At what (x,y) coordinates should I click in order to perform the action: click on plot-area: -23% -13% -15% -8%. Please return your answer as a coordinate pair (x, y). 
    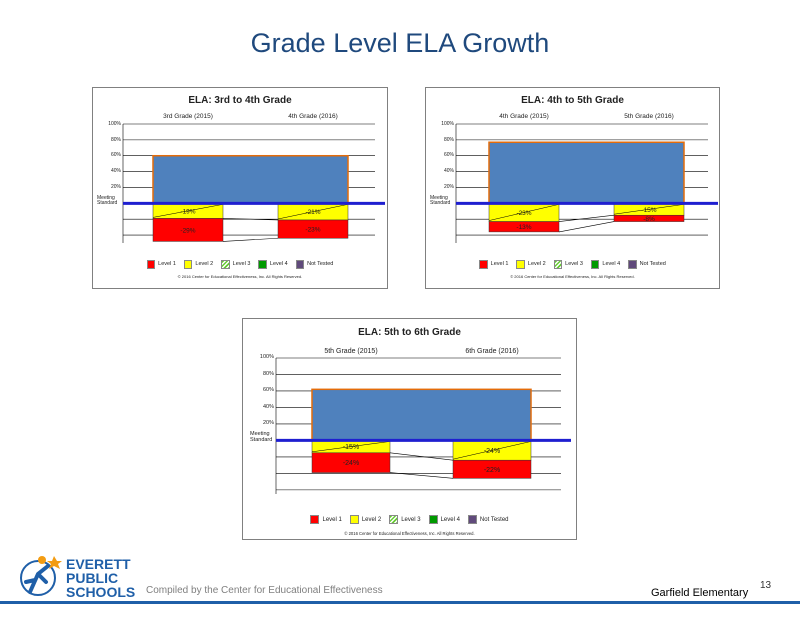
    Looking at the image, I should click on (586, 183).